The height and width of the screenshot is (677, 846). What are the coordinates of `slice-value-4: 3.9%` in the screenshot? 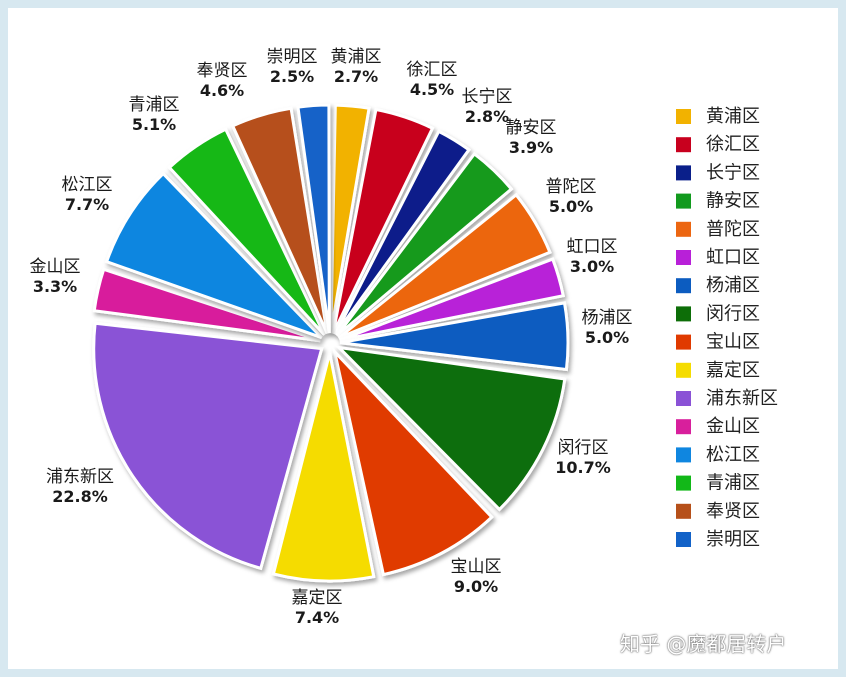 It's located at (531, 147).